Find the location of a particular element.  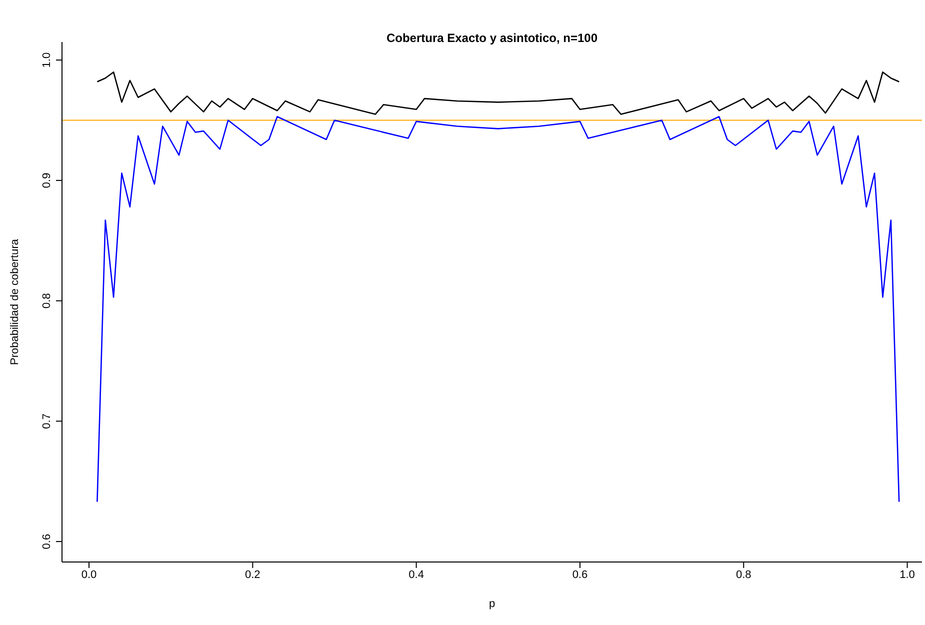

x-tick-label: 1.0 is located at coordinates (907, 574).